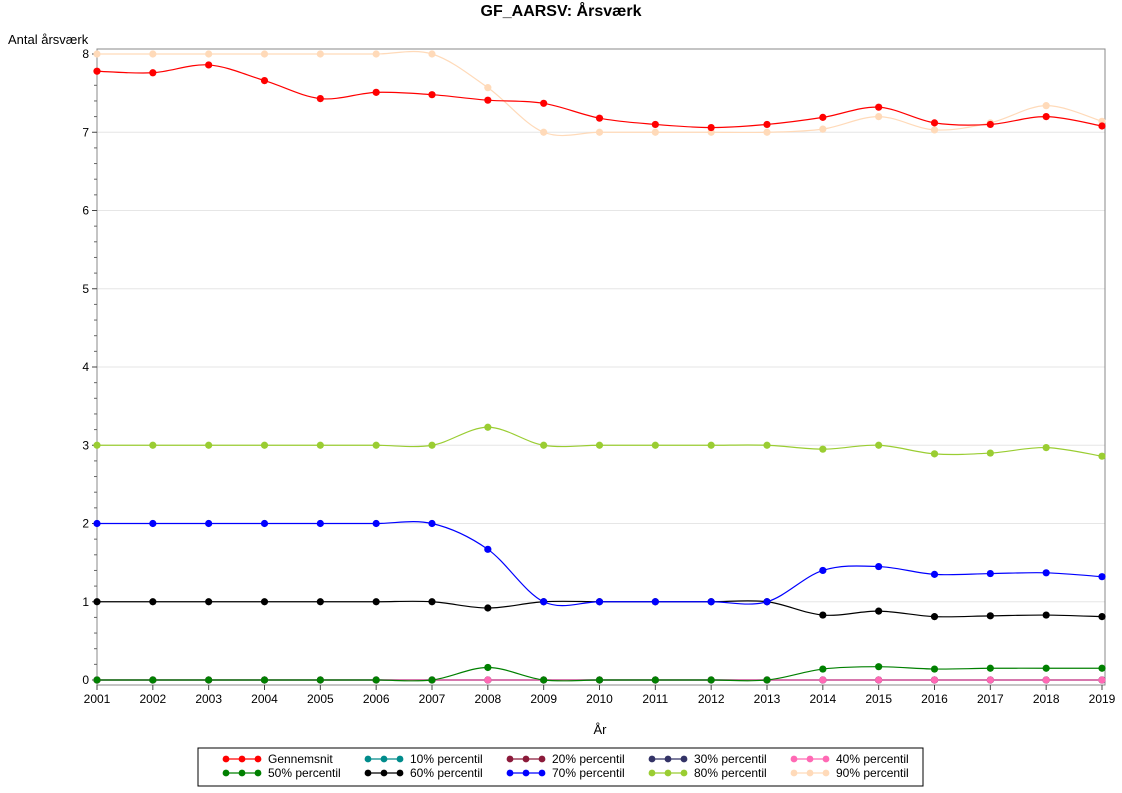 This screenshot has width=1122, height=793. What do you see at coordinates (588, 773) in the screenshot?
I see `legend-label: 70% percentil` at bounding box center [588, 773].